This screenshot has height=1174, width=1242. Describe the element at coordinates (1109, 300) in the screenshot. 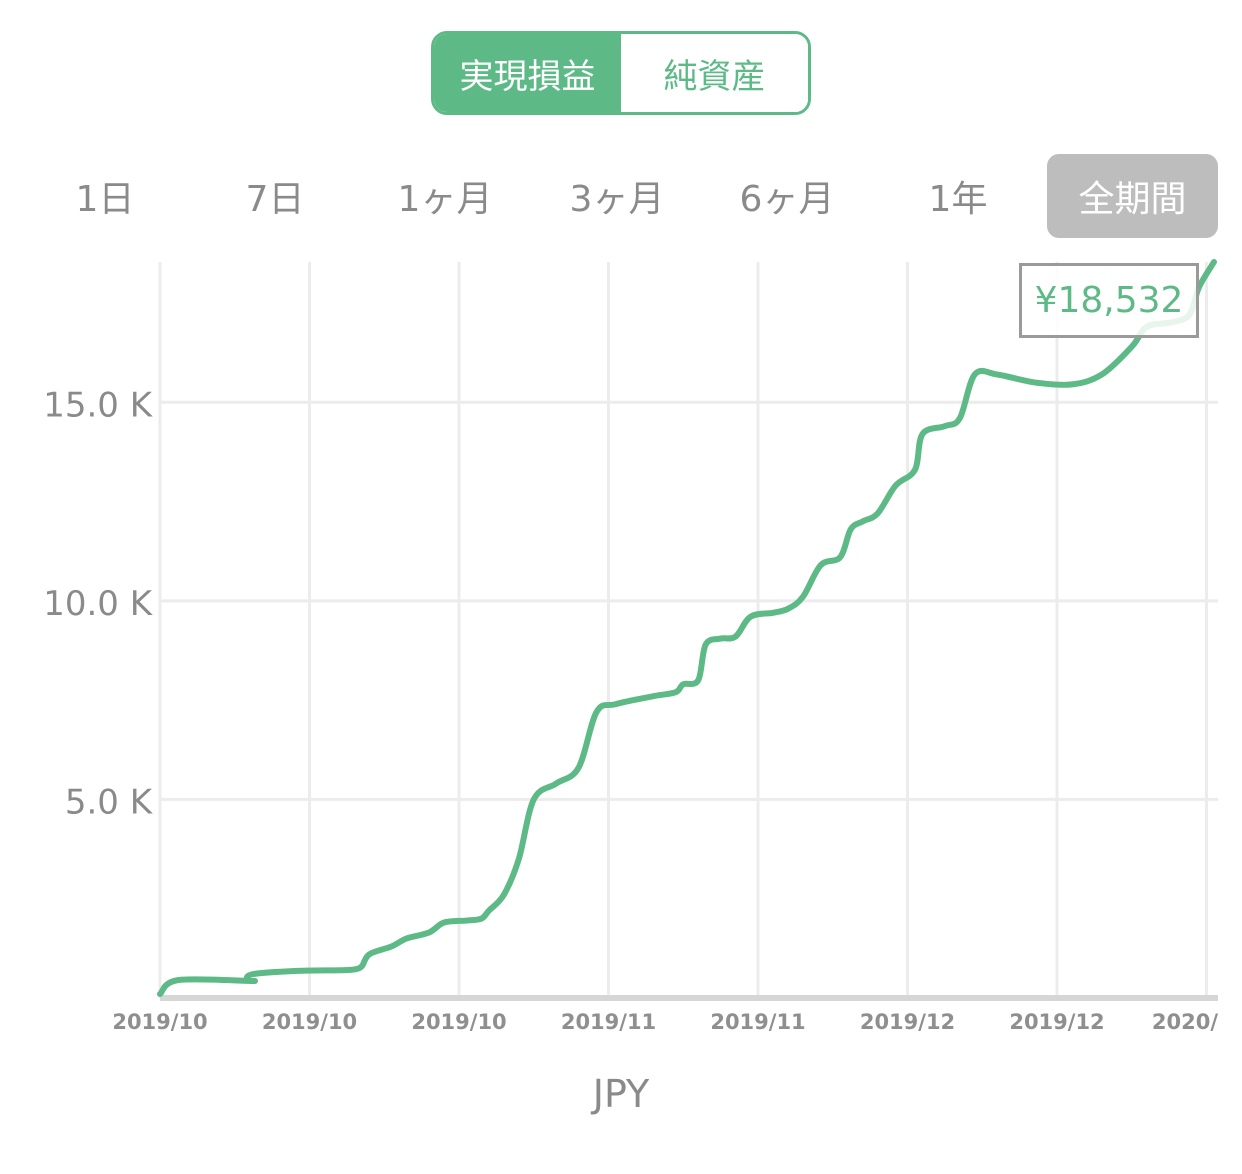

I see `value-tooltip: ¥18,532` at that location.